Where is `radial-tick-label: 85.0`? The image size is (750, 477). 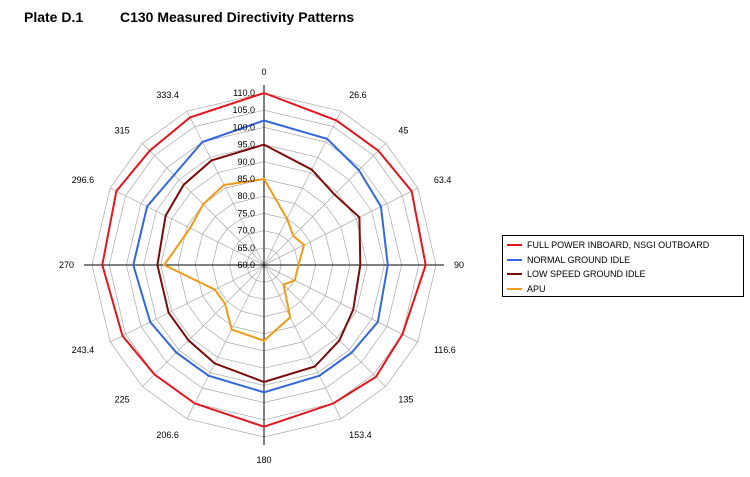
radial-tick-label: 85.0 is located at coordinates (246, 179).